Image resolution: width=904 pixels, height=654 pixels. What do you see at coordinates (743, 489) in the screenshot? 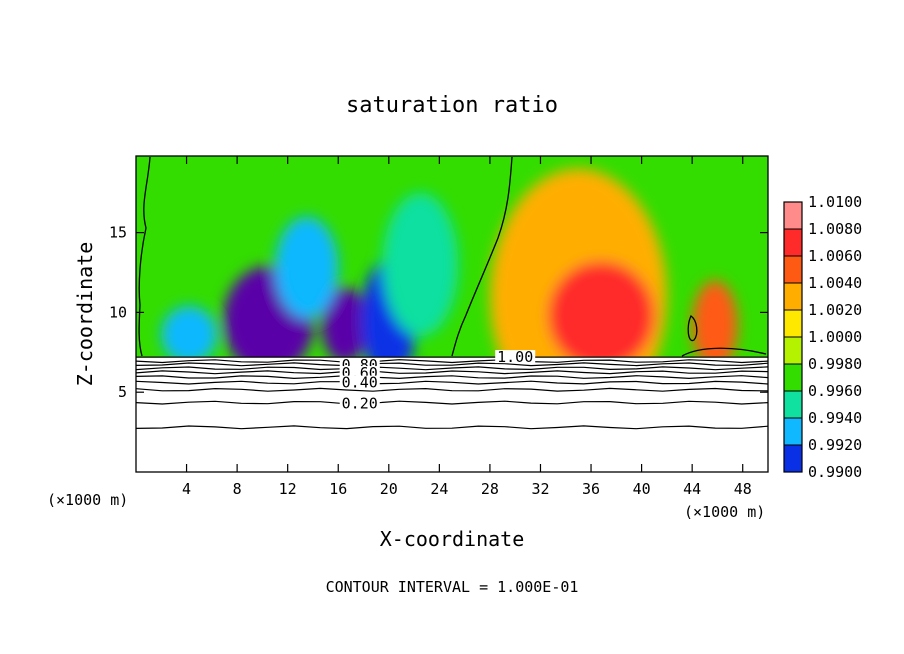
I see `x-tick-label: 48` at bounding box center [743, 489].